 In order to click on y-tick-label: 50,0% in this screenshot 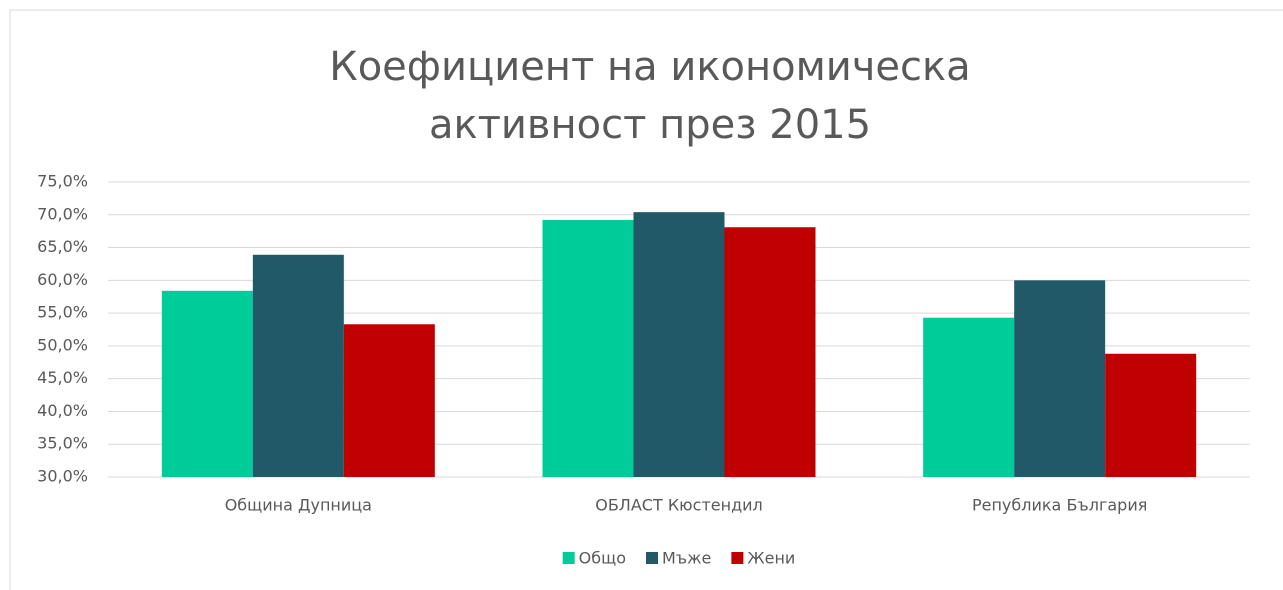, I will do `click(62, 344)`.